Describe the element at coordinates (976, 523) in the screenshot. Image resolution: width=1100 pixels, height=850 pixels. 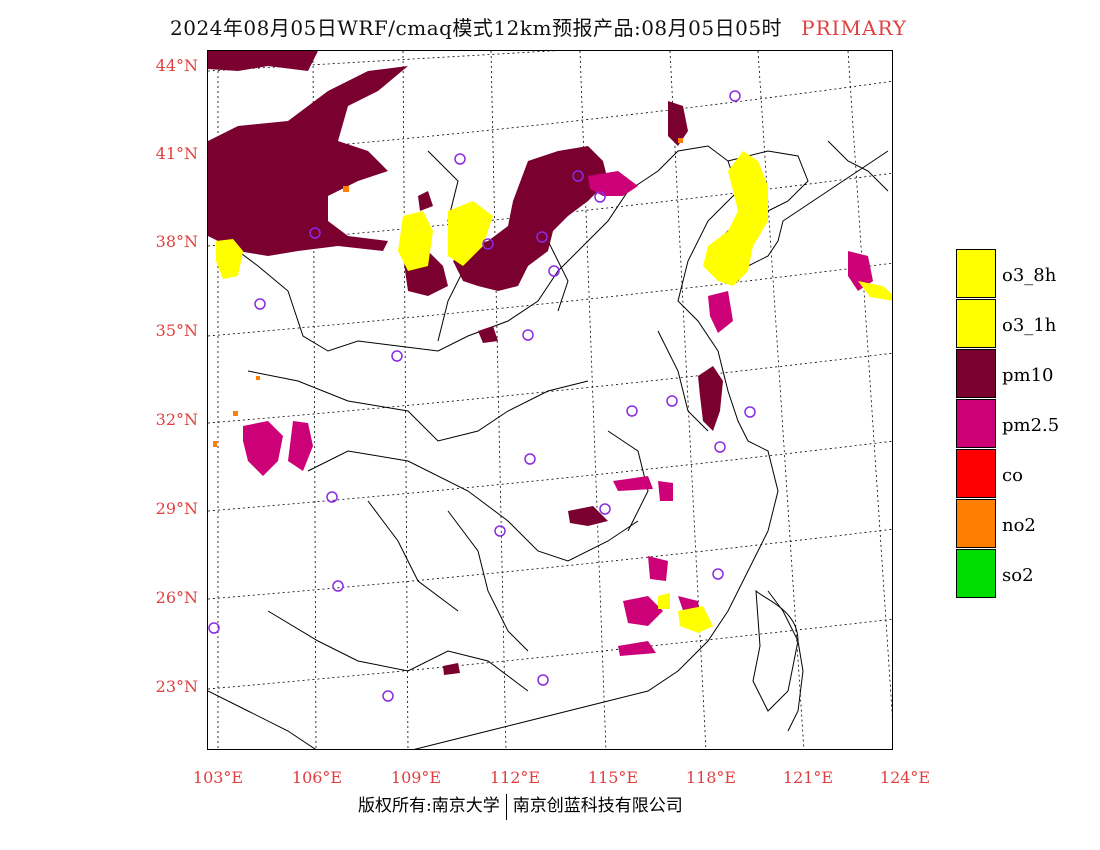
I see `legend-swatch-no2` at that location.